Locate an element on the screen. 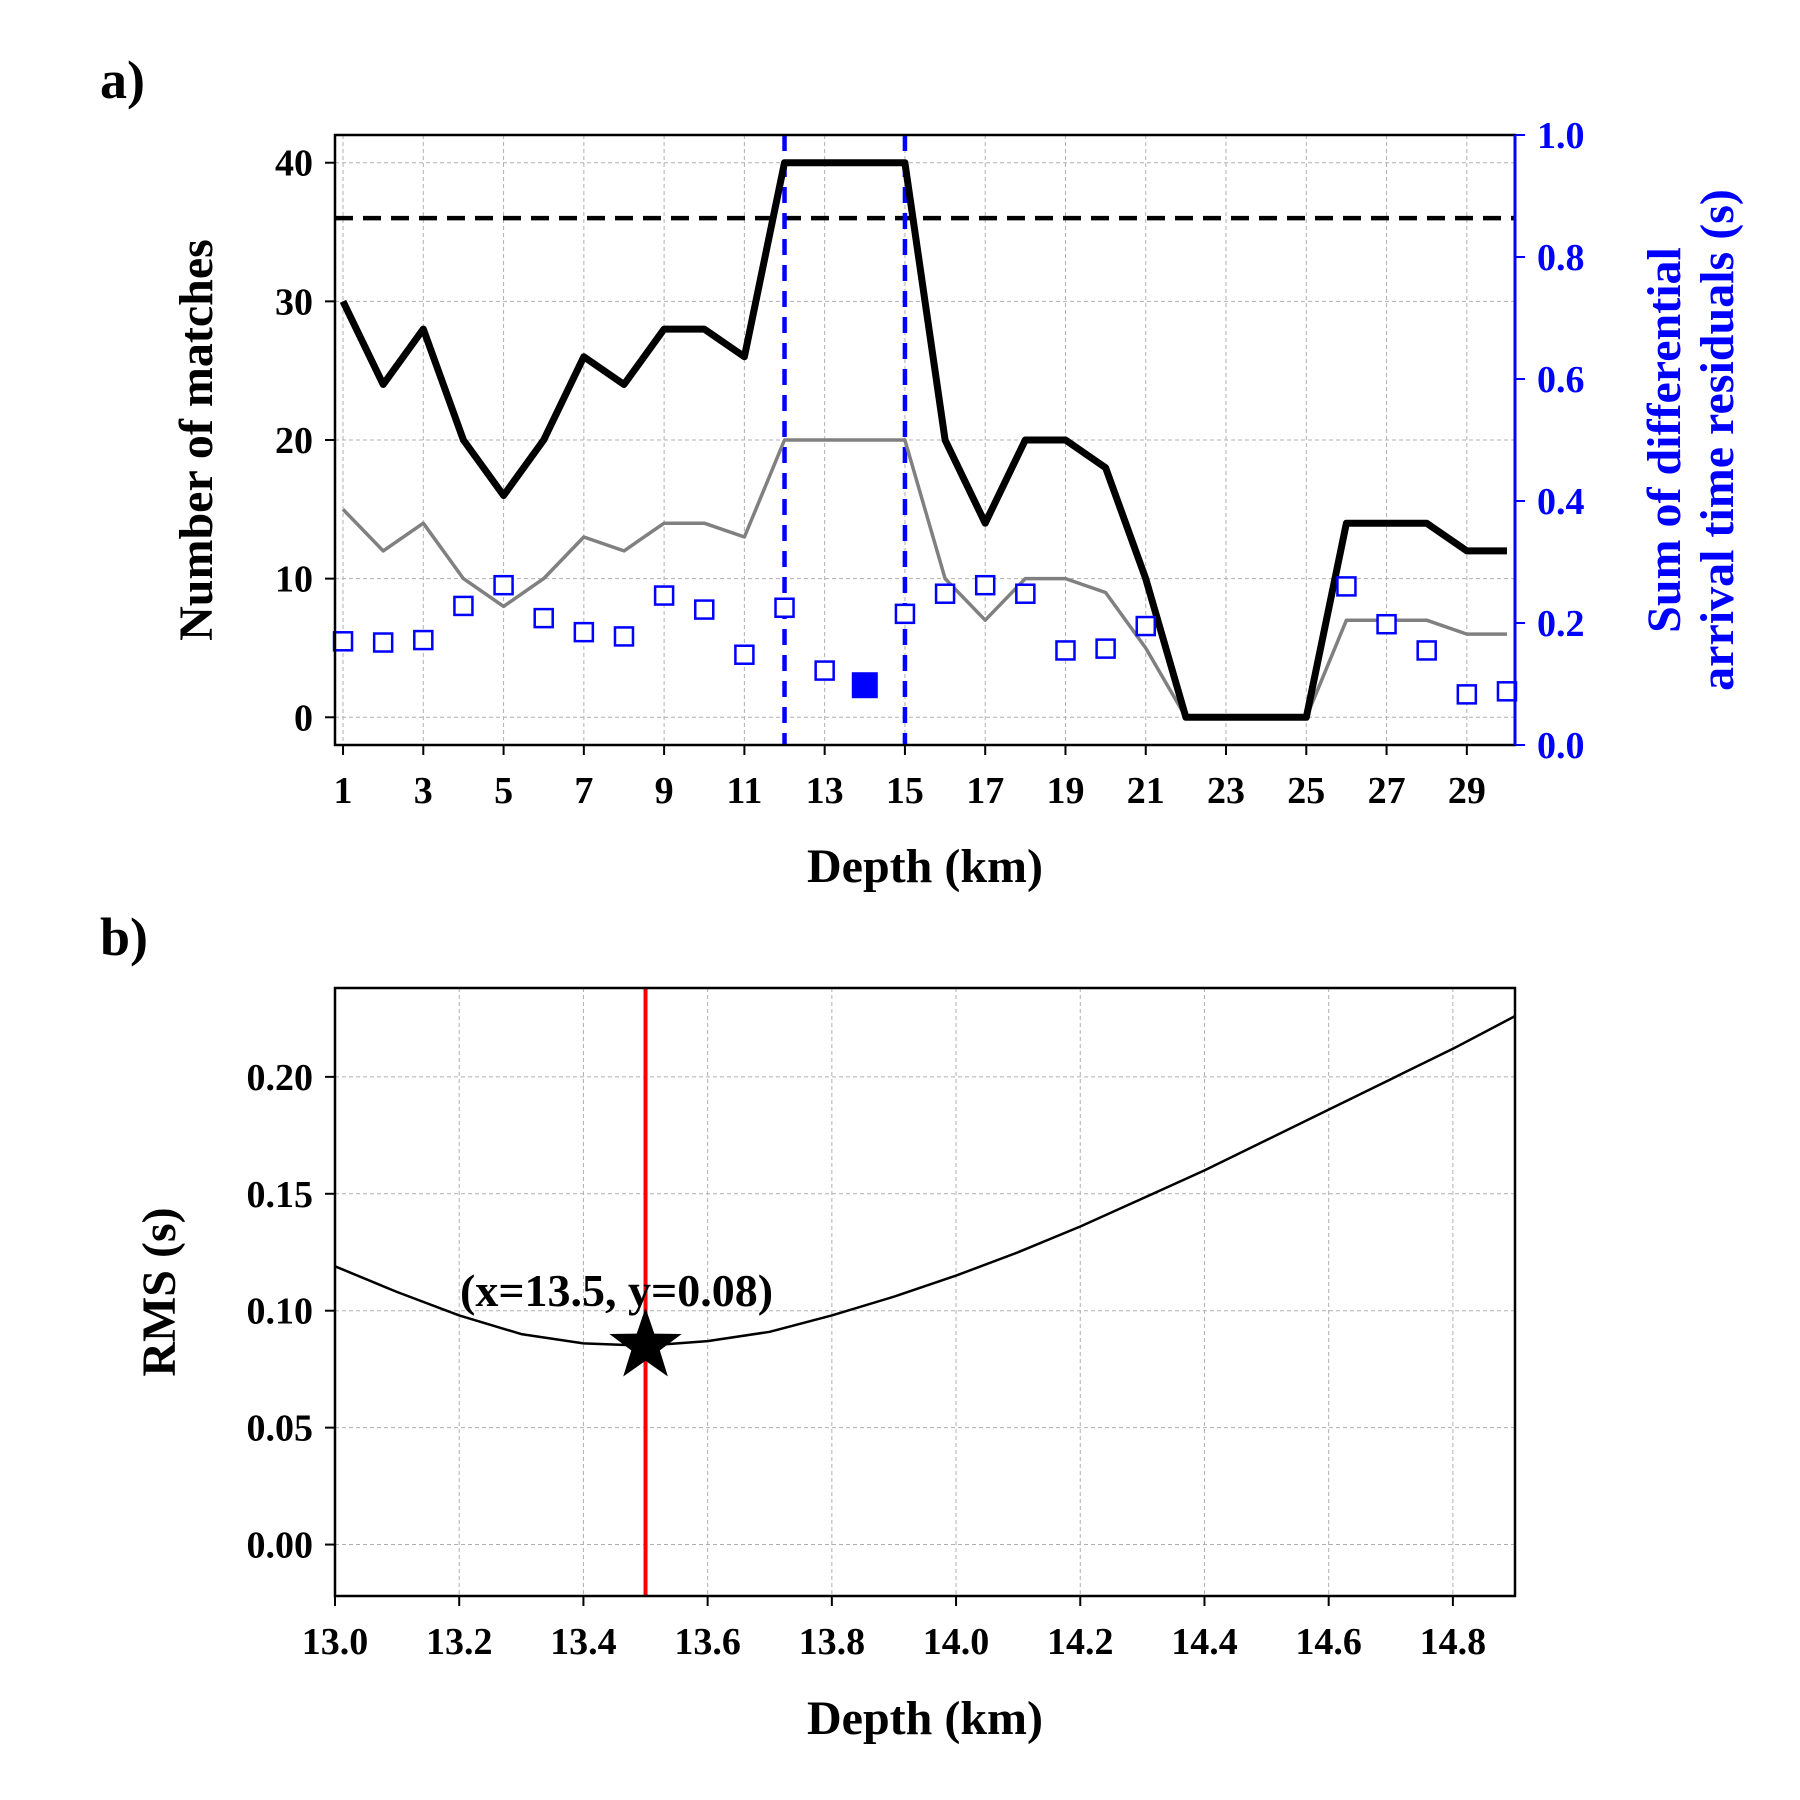  panel-a-x-tick-label: 21 is located at coordinates (1146, 791).